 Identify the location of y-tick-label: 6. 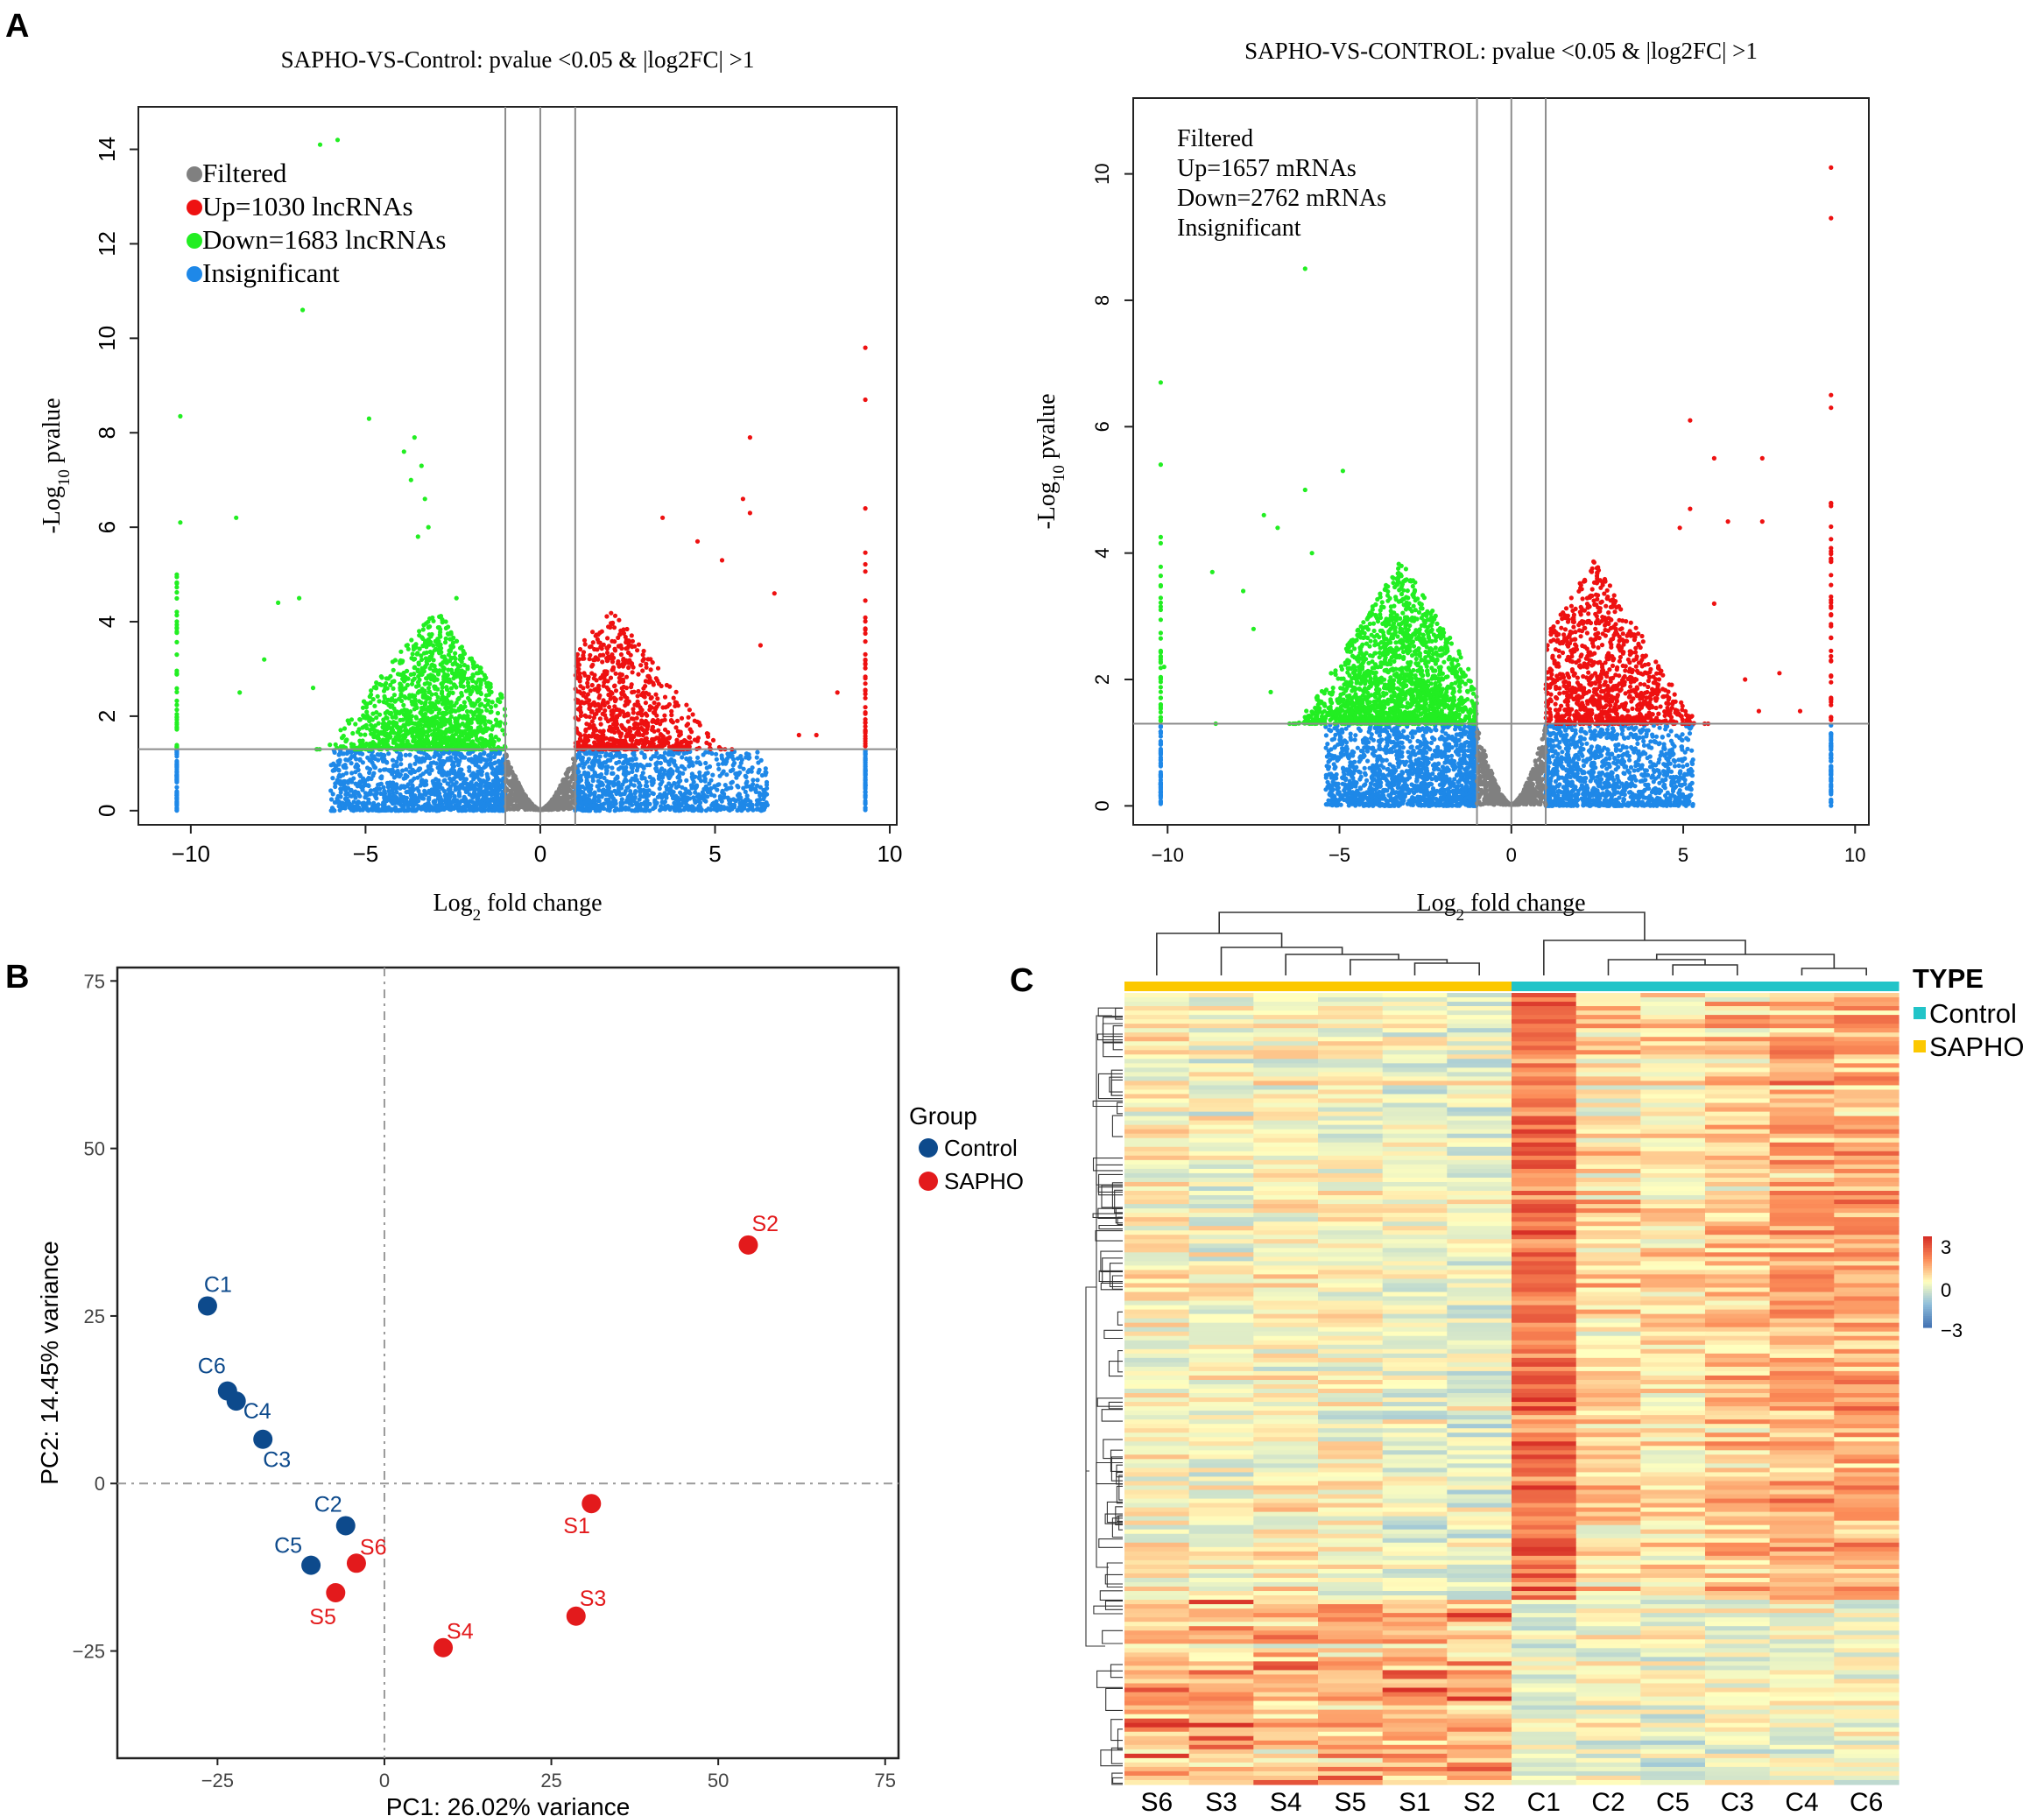
(107, 527).